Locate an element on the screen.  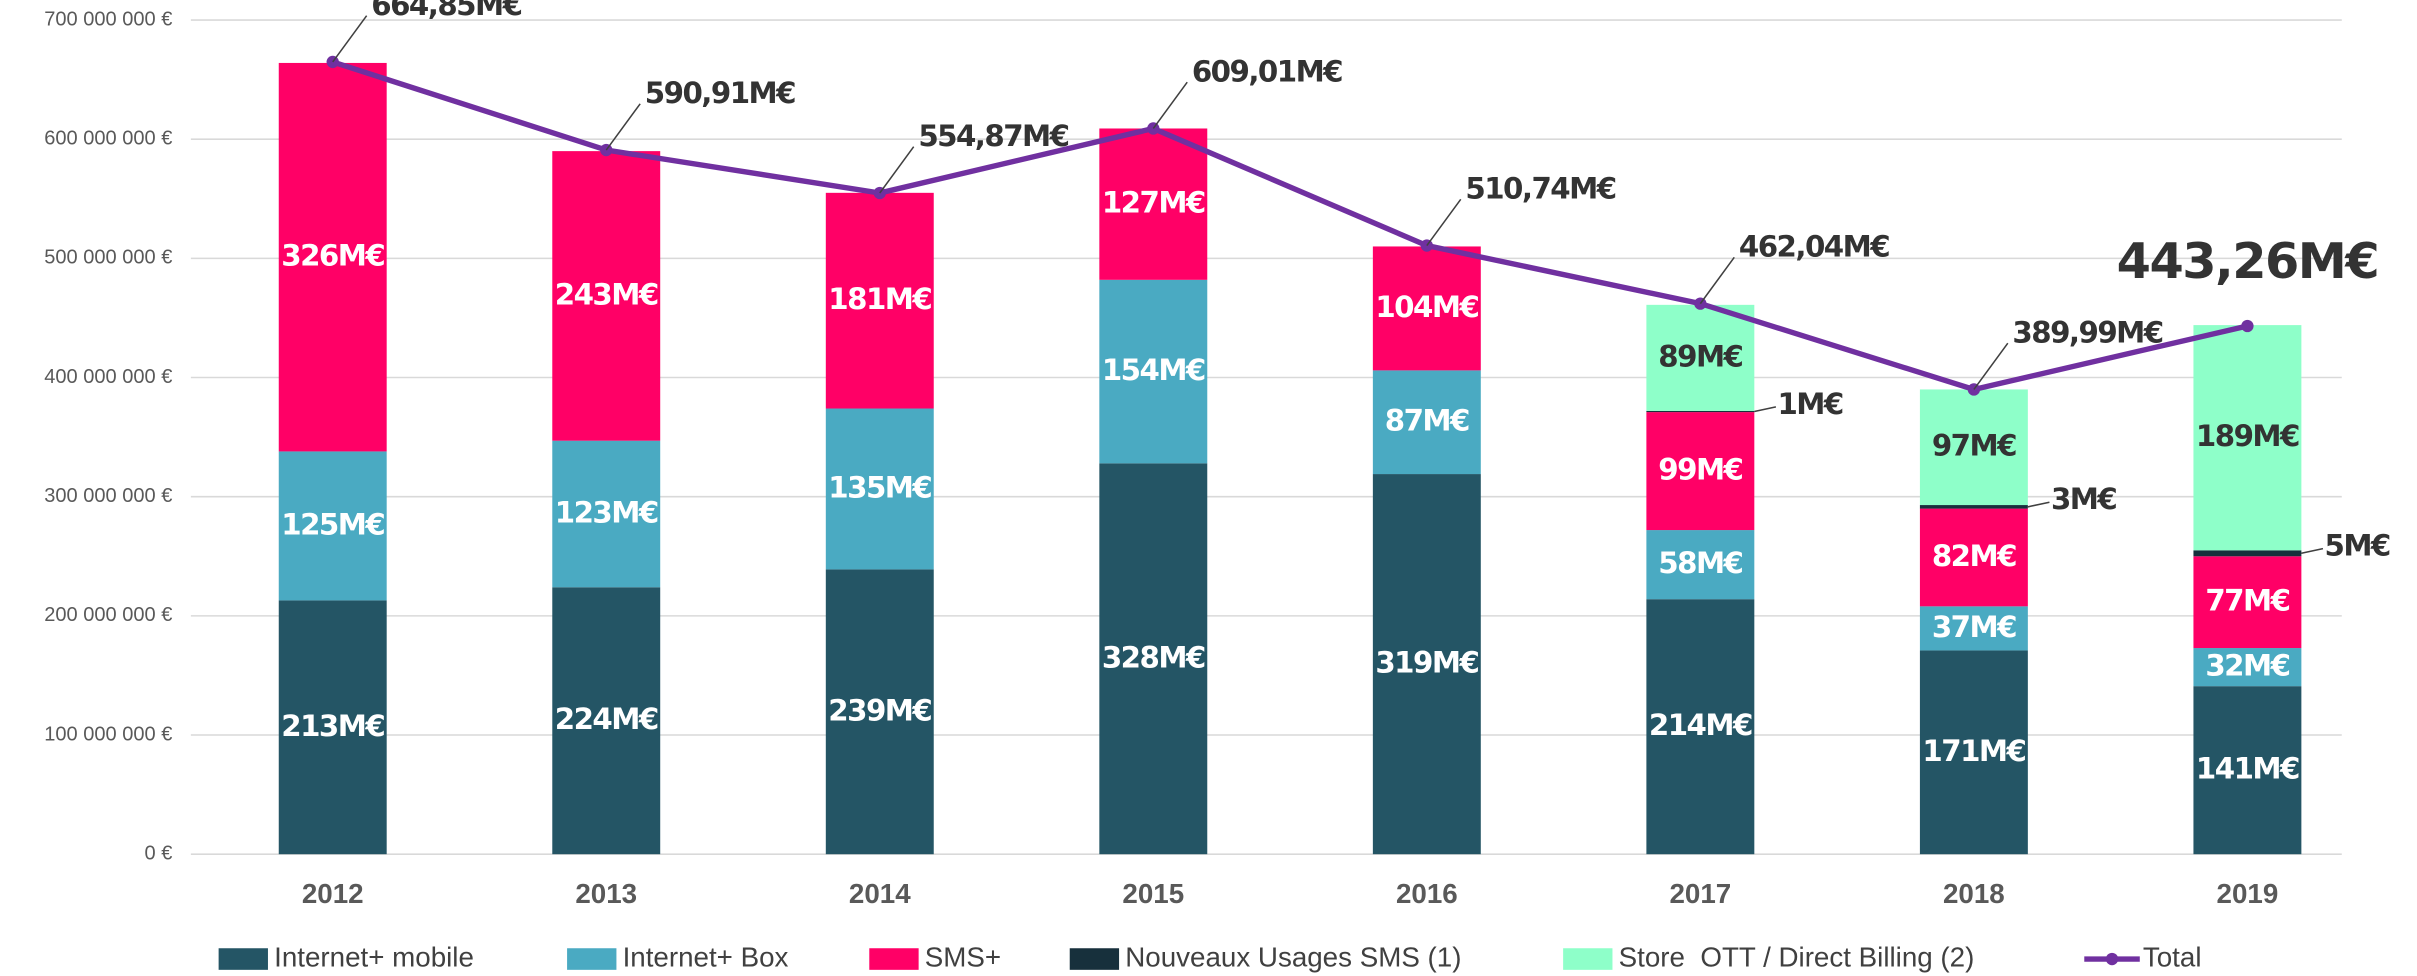
data-label: 123M€ is located at coordinates (606, 512).